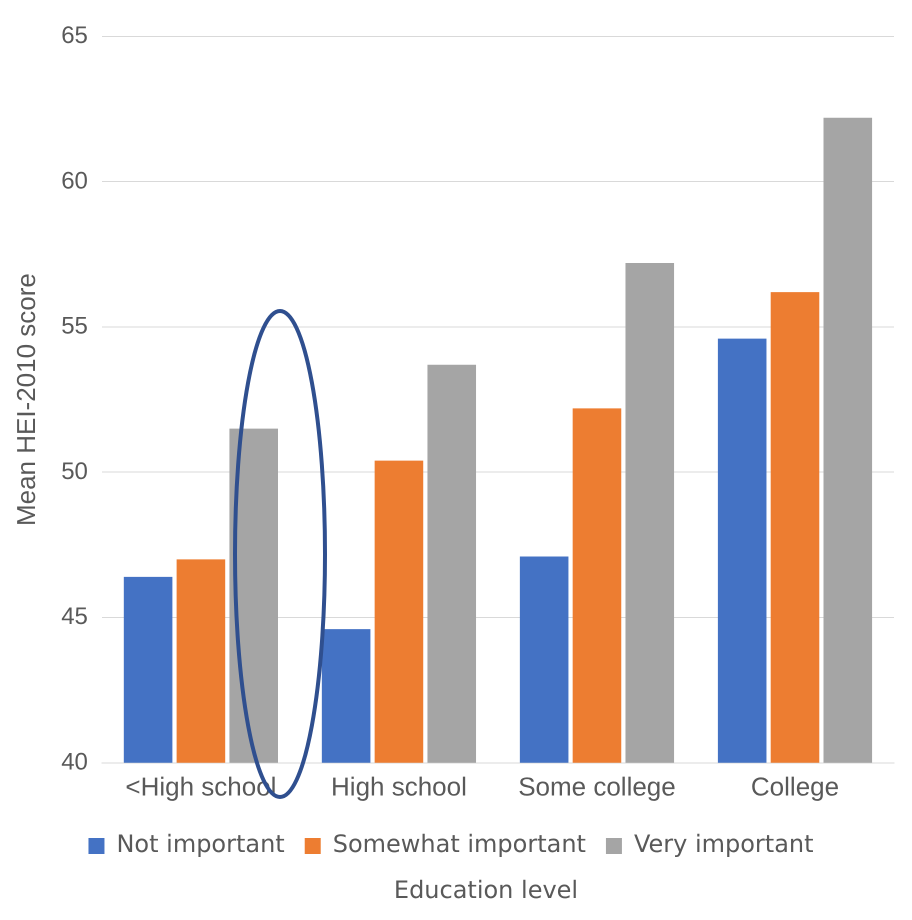  I want to click on y-tick-label: 60, so click(74, 180).